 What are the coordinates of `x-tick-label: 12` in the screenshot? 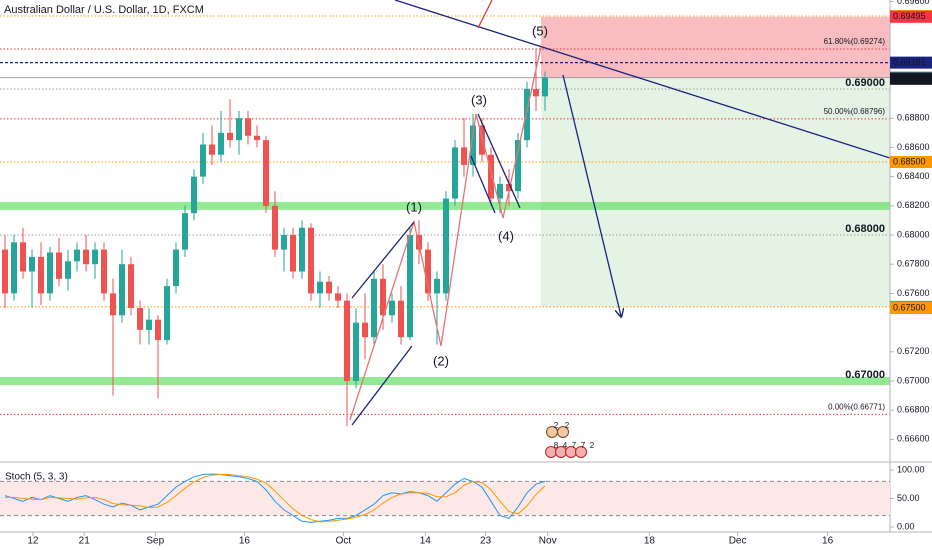 It's located at (33, 541).